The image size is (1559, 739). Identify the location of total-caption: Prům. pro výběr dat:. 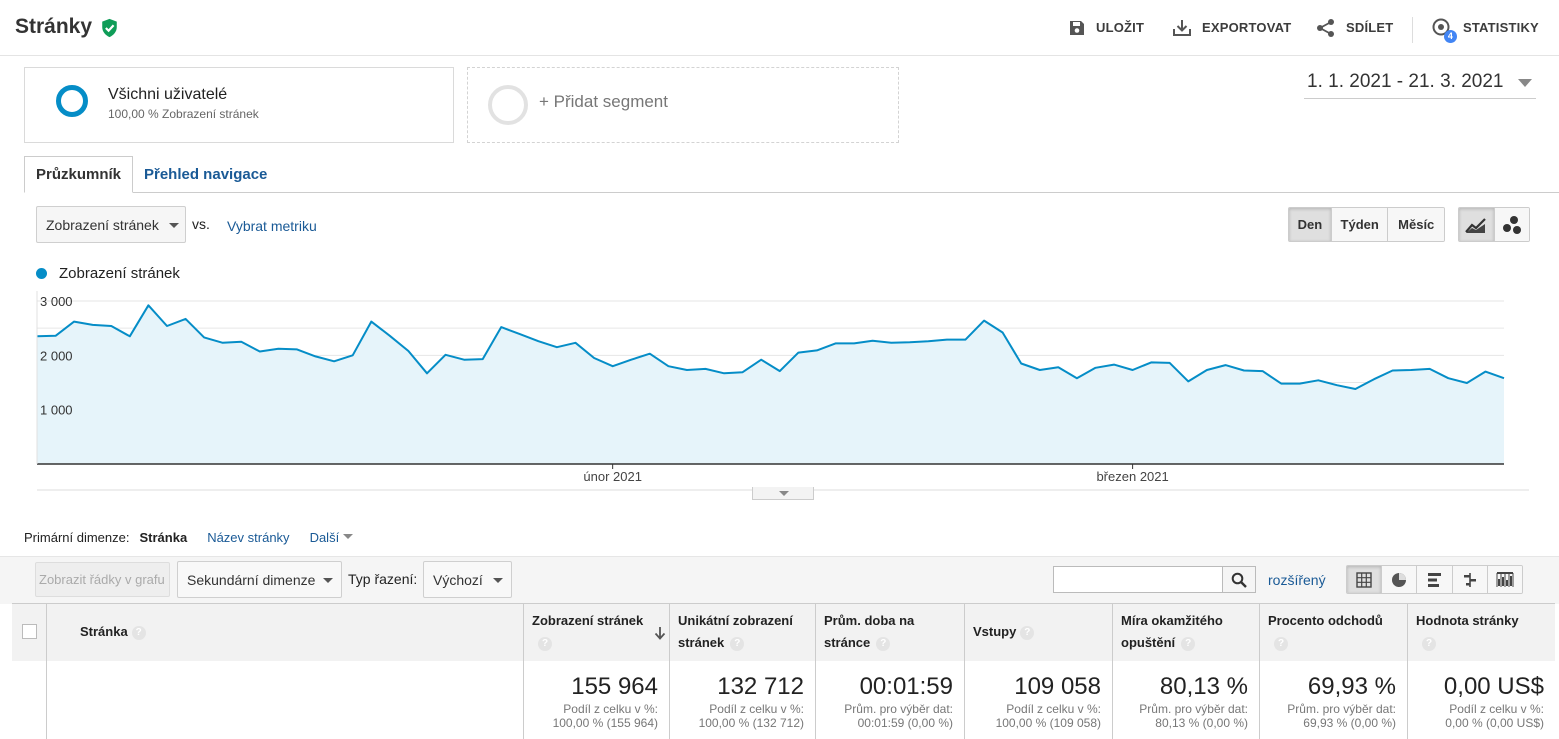
(1193, 709).